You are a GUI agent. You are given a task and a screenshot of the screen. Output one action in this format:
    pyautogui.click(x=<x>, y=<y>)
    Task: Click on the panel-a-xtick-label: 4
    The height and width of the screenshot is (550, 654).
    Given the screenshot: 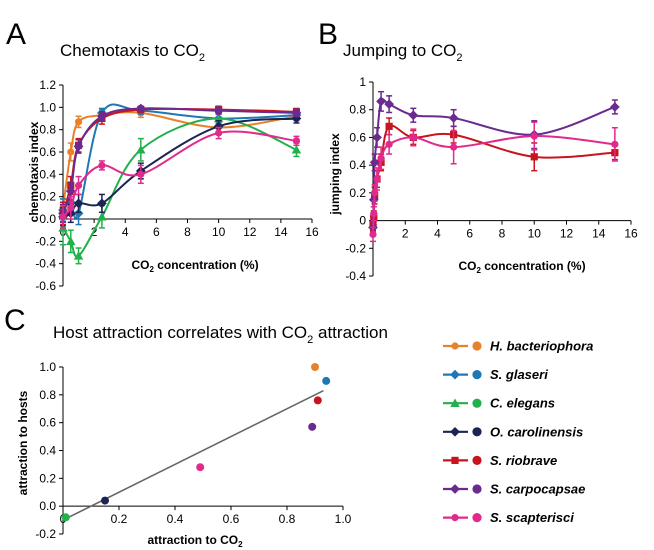 What is the action you would take?
    pyautogui.click(x=125, y=232)
    